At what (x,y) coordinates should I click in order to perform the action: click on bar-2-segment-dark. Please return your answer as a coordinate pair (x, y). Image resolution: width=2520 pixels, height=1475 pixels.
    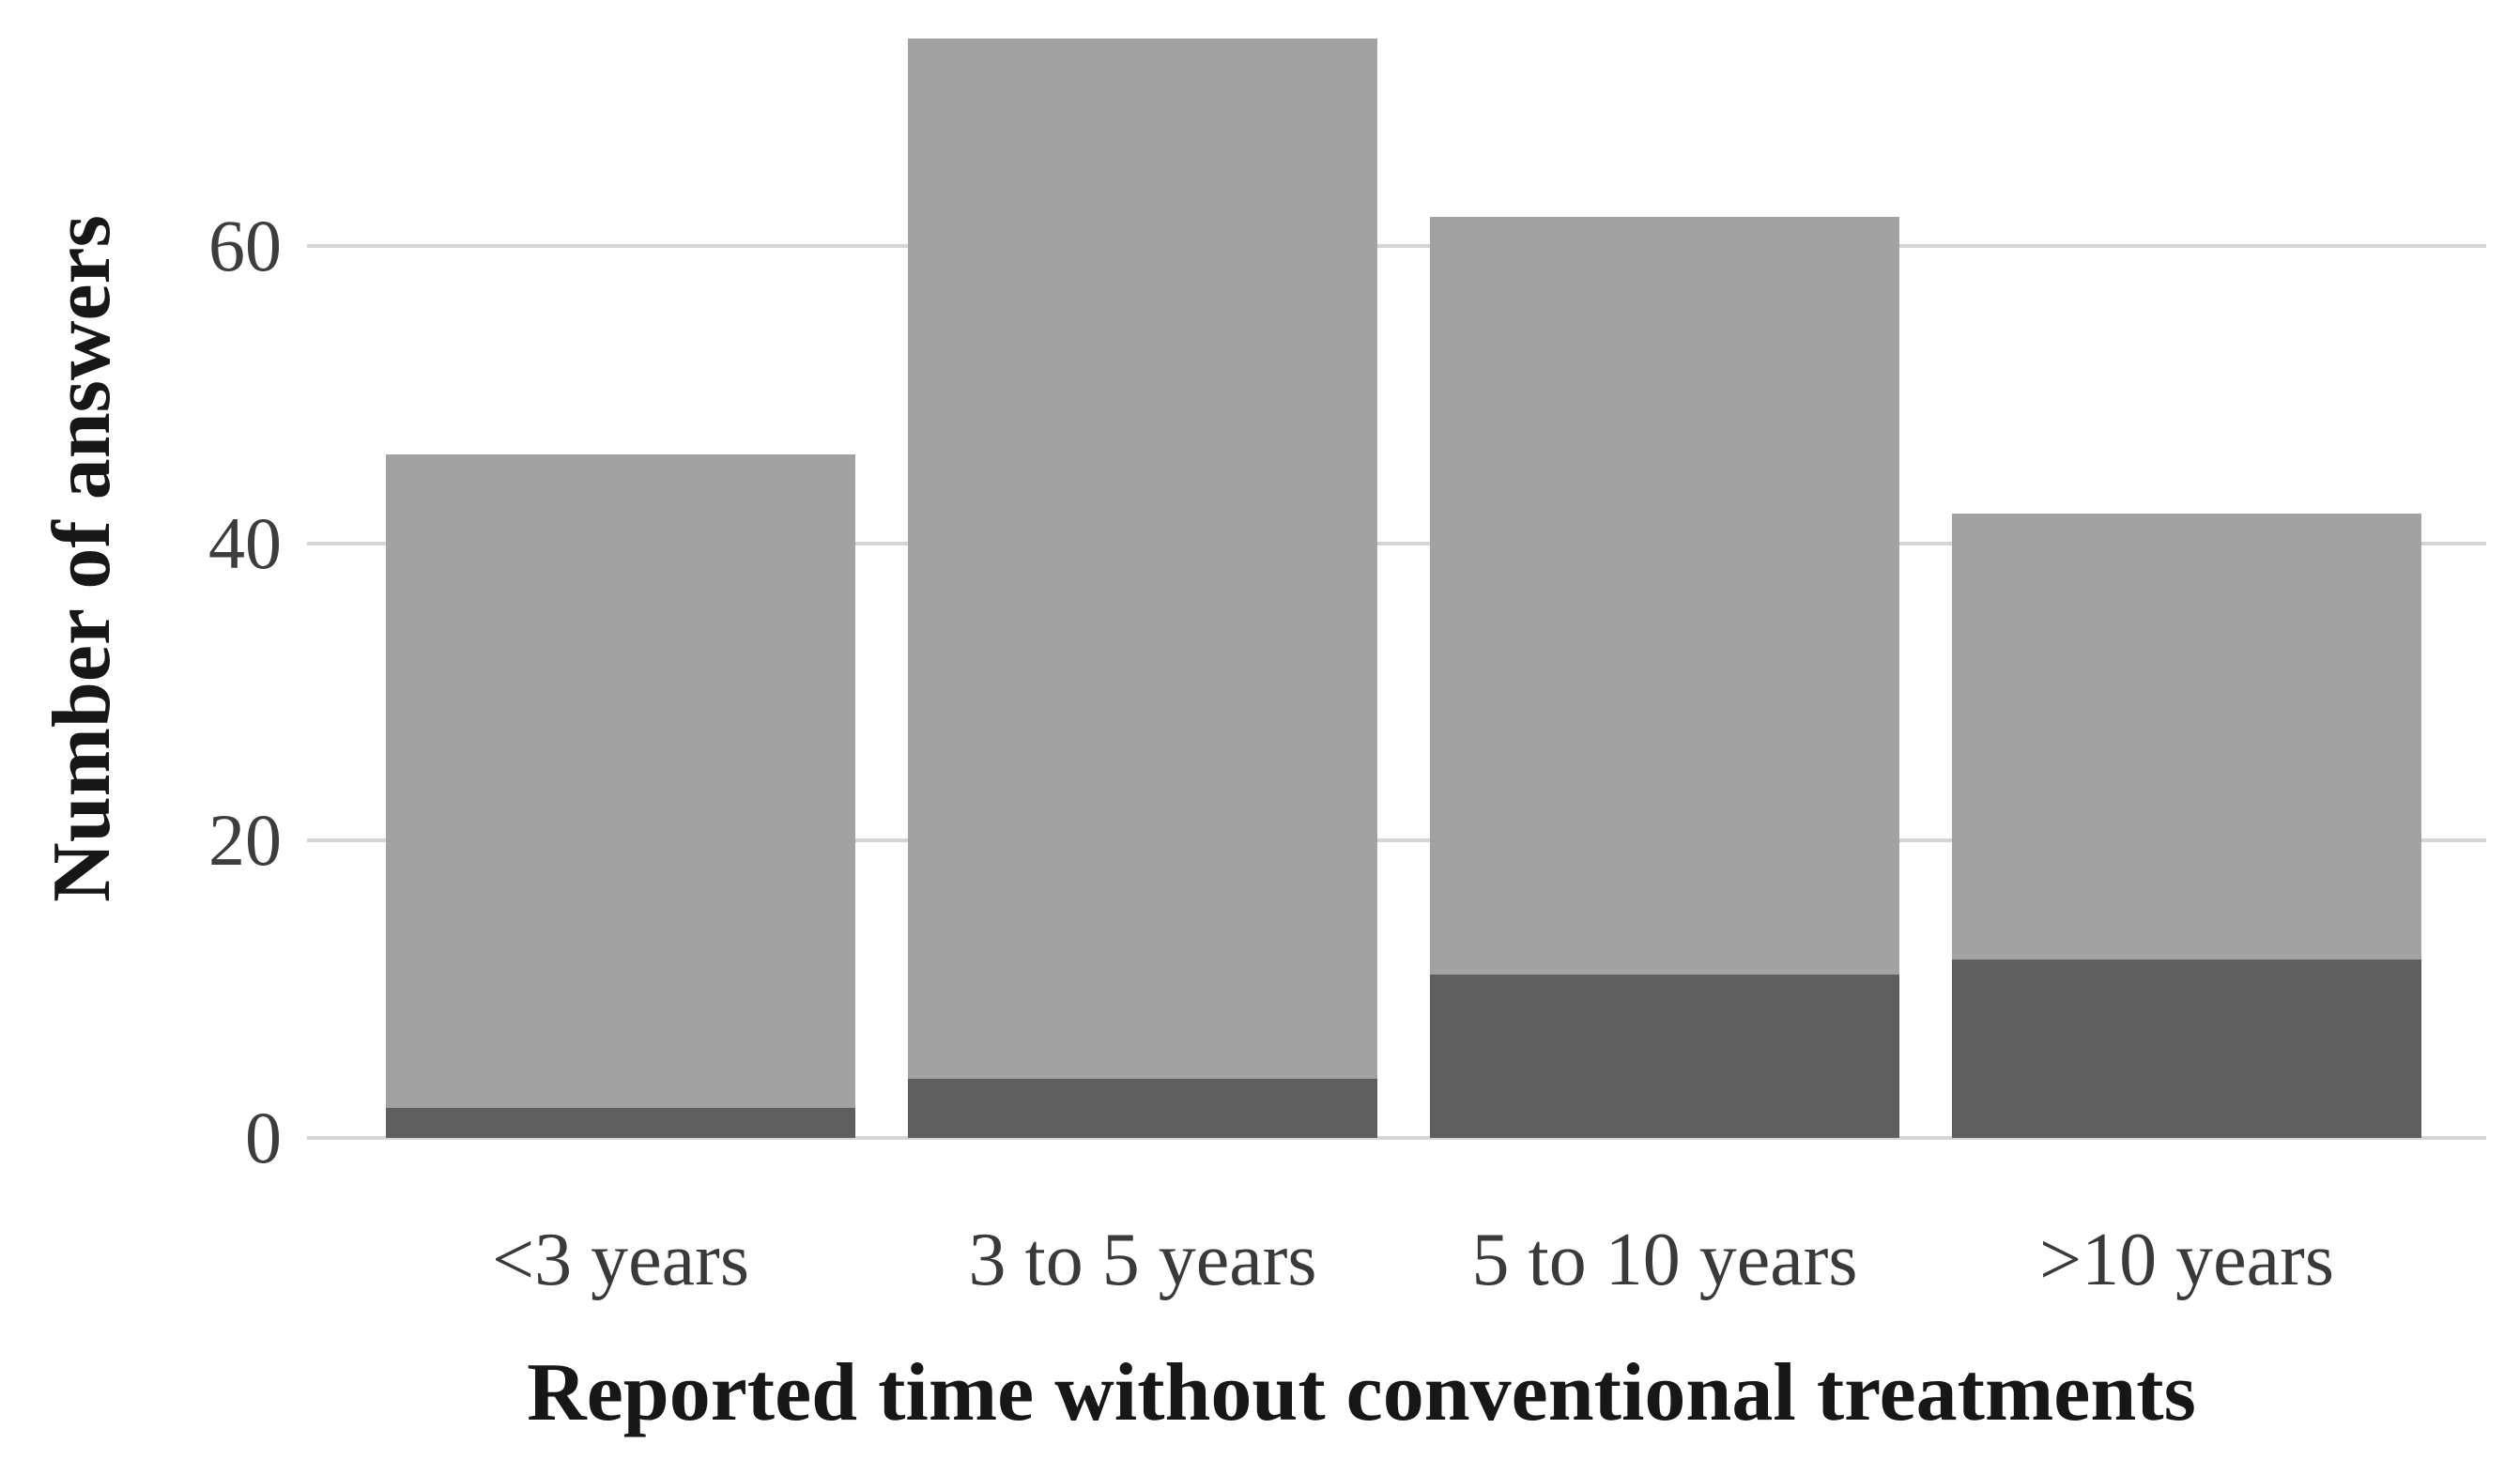
    Looking at the image, I should click on (1142, 1108).